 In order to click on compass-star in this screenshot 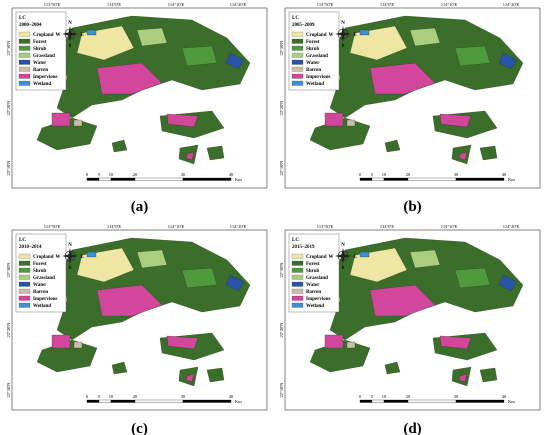, I will do `click(343, 256)`.